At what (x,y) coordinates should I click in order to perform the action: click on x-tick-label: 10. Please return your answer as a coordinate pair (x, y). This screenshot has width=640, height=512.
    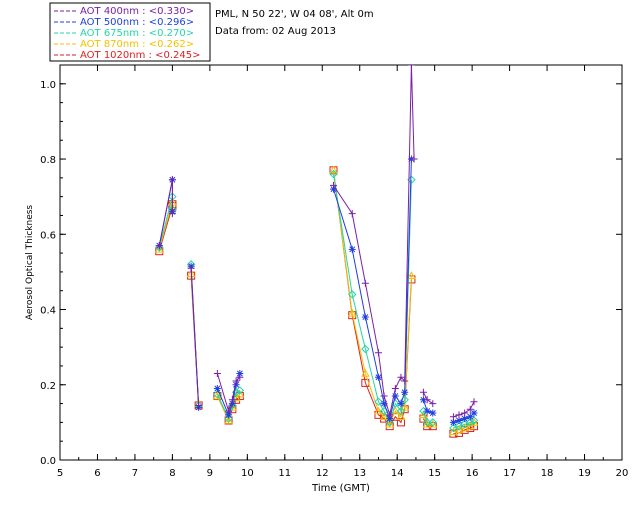
    Looking at the image, I should click on (247, 473).